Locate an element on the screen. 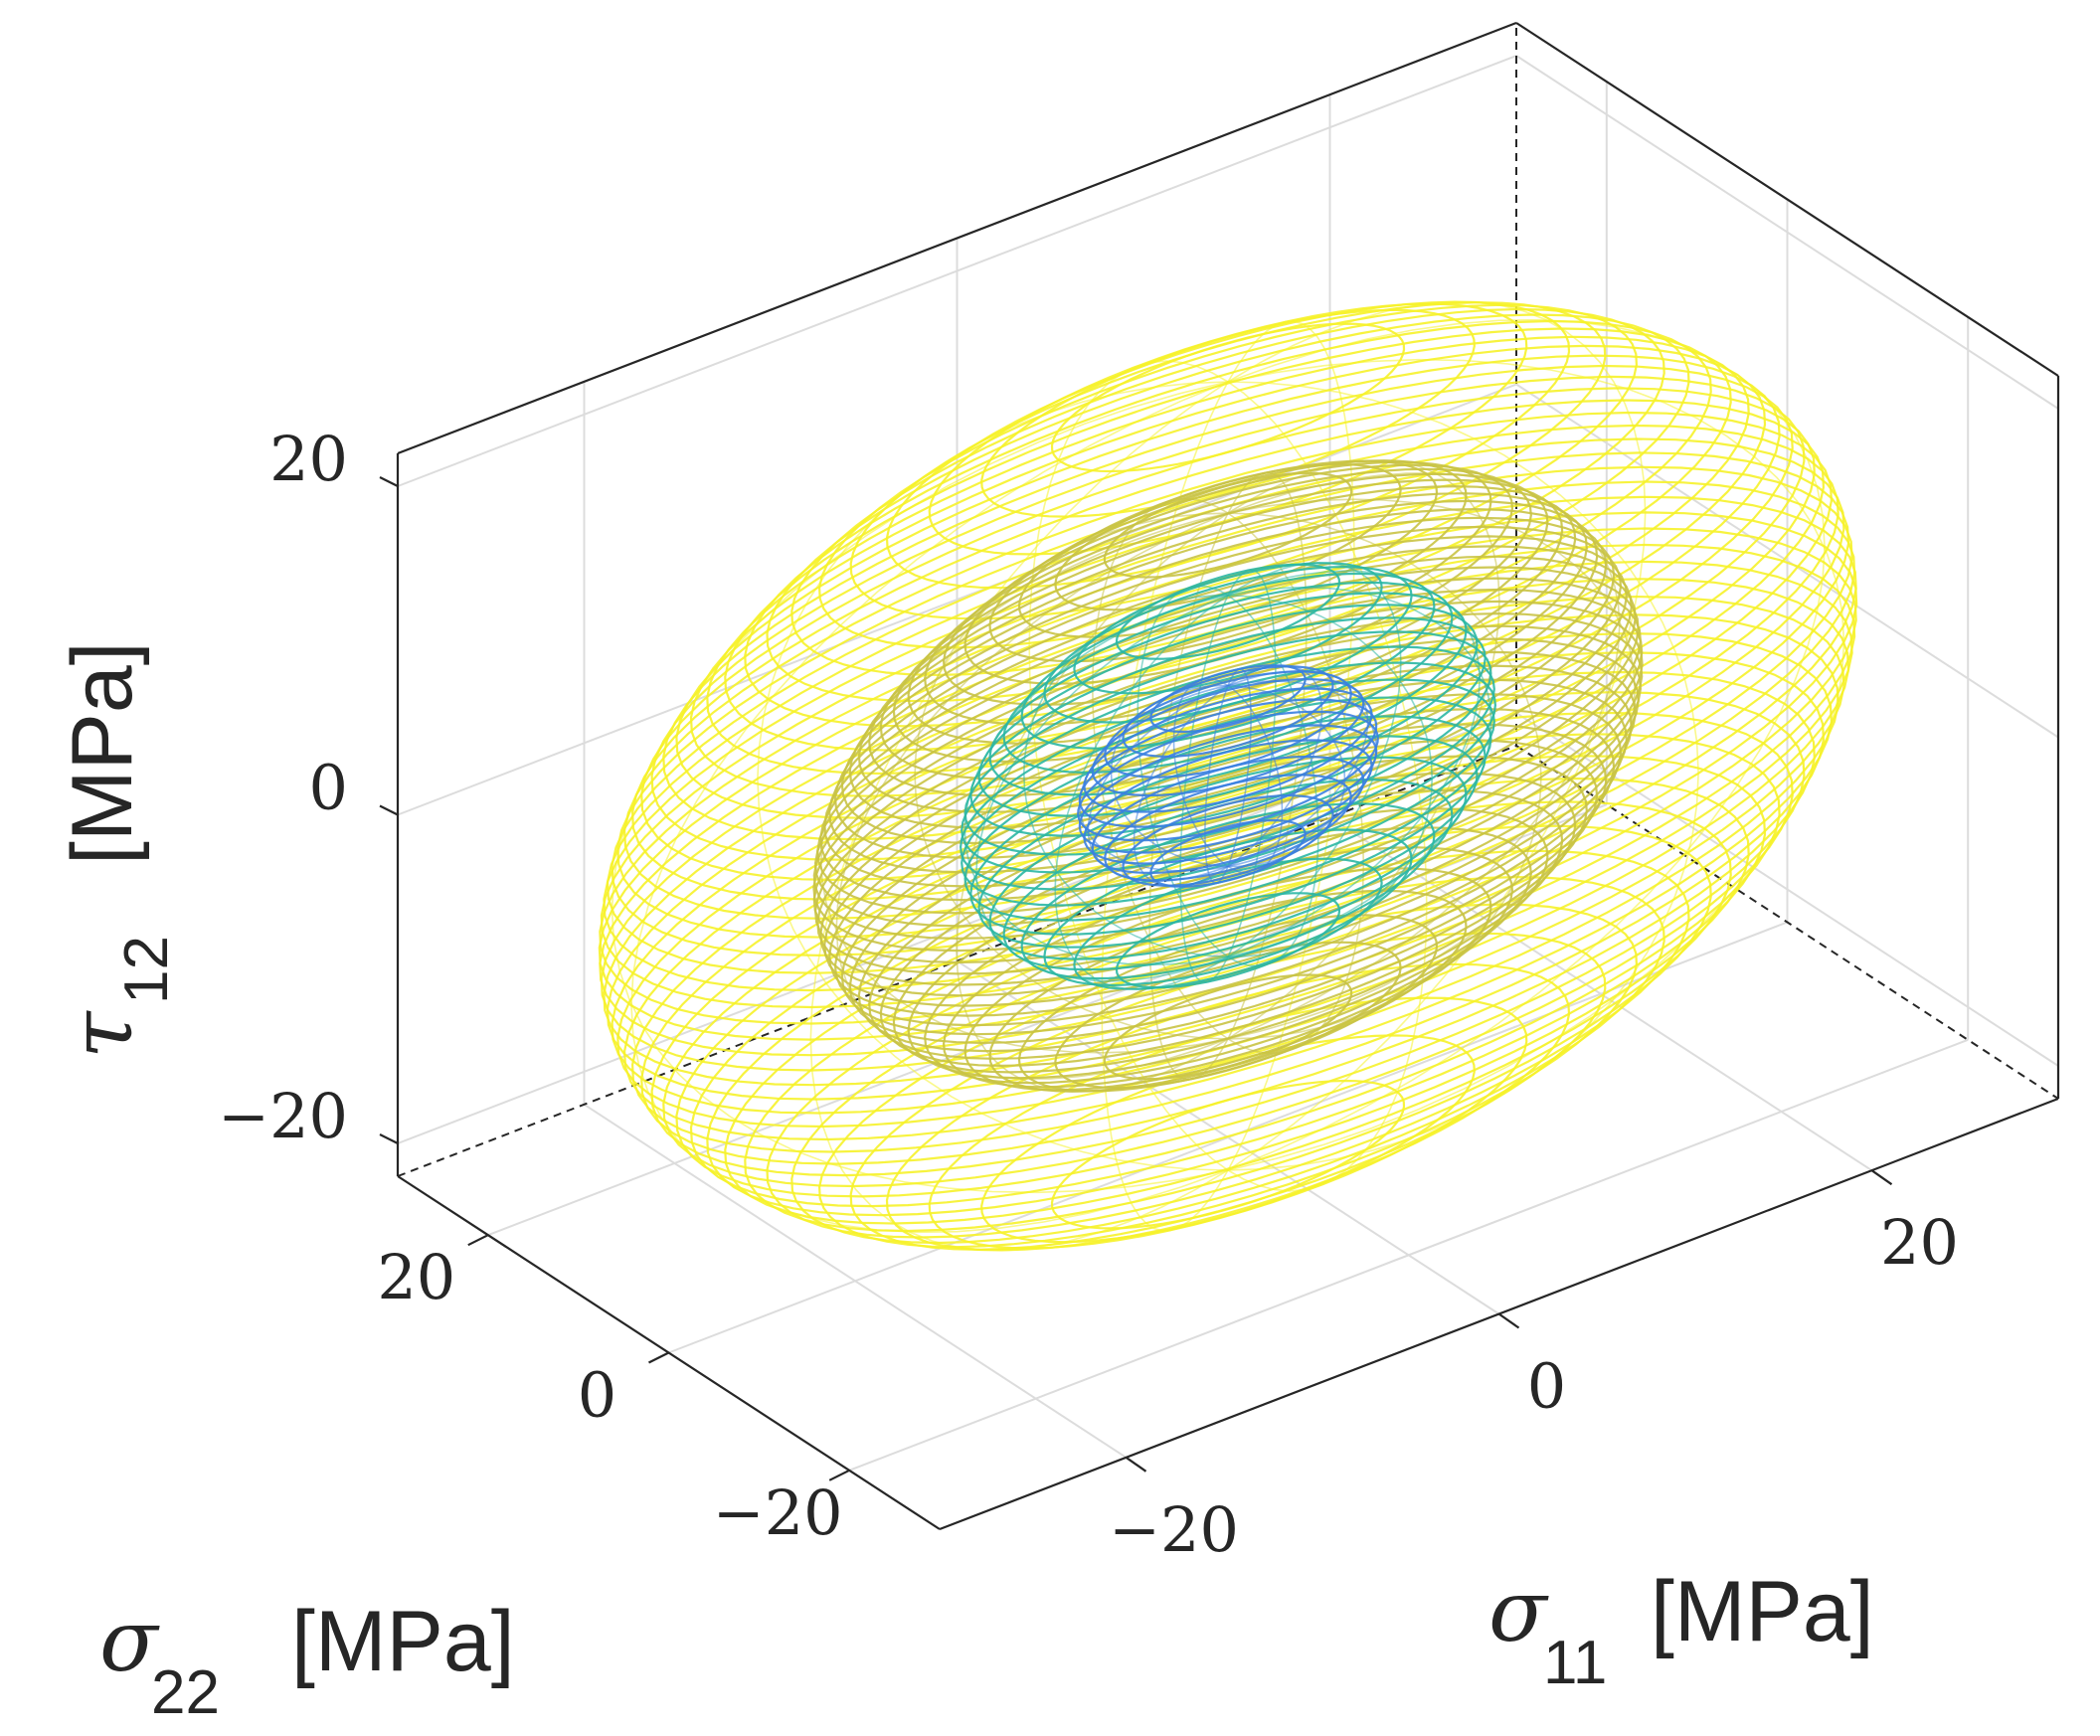  wireframe-ring is located at coordinates (1228, 556).